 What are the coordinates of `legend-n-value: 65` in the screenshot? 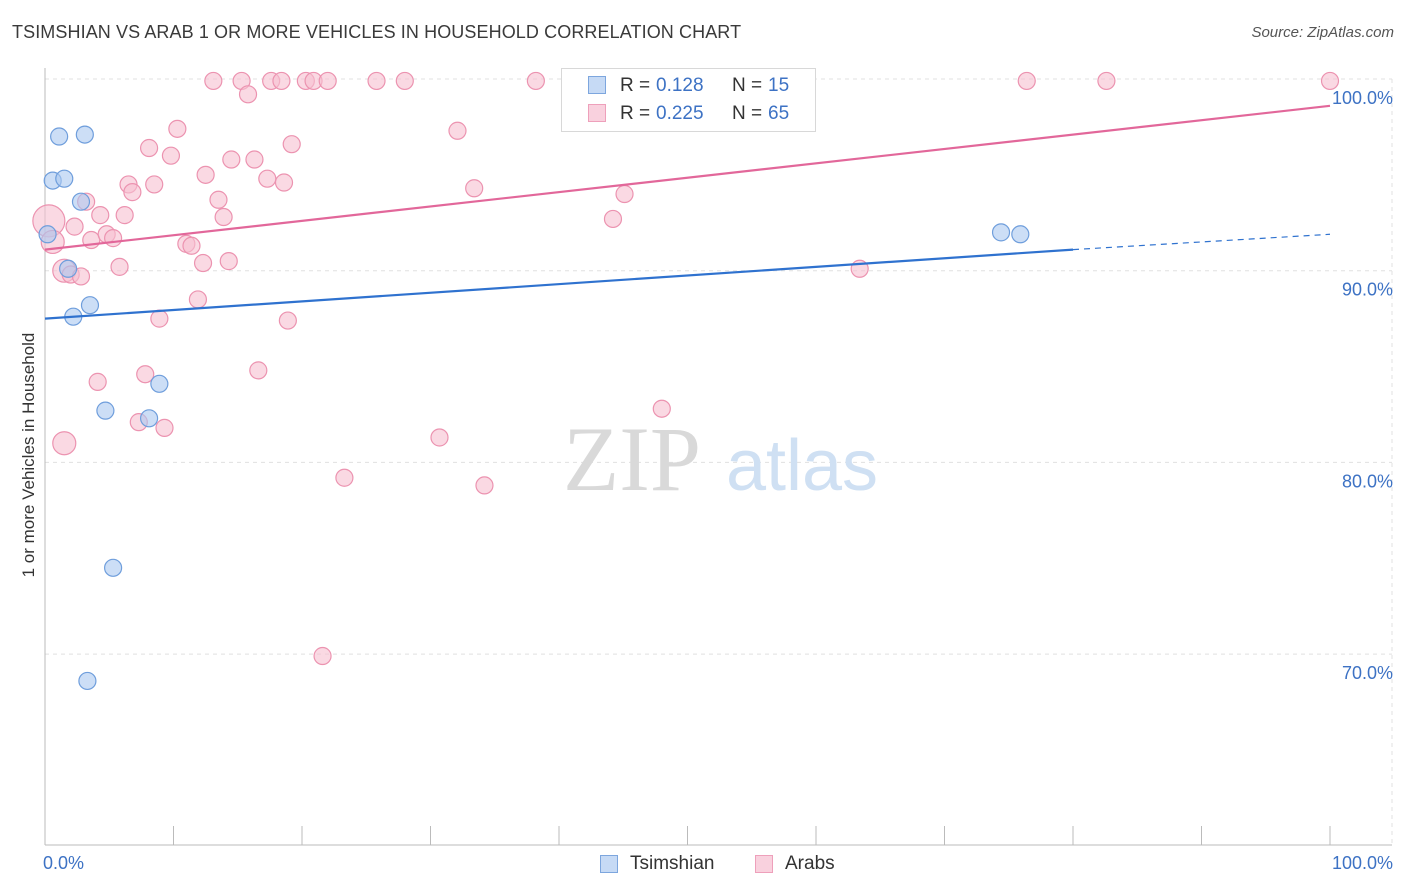 It's located at (779, 113).